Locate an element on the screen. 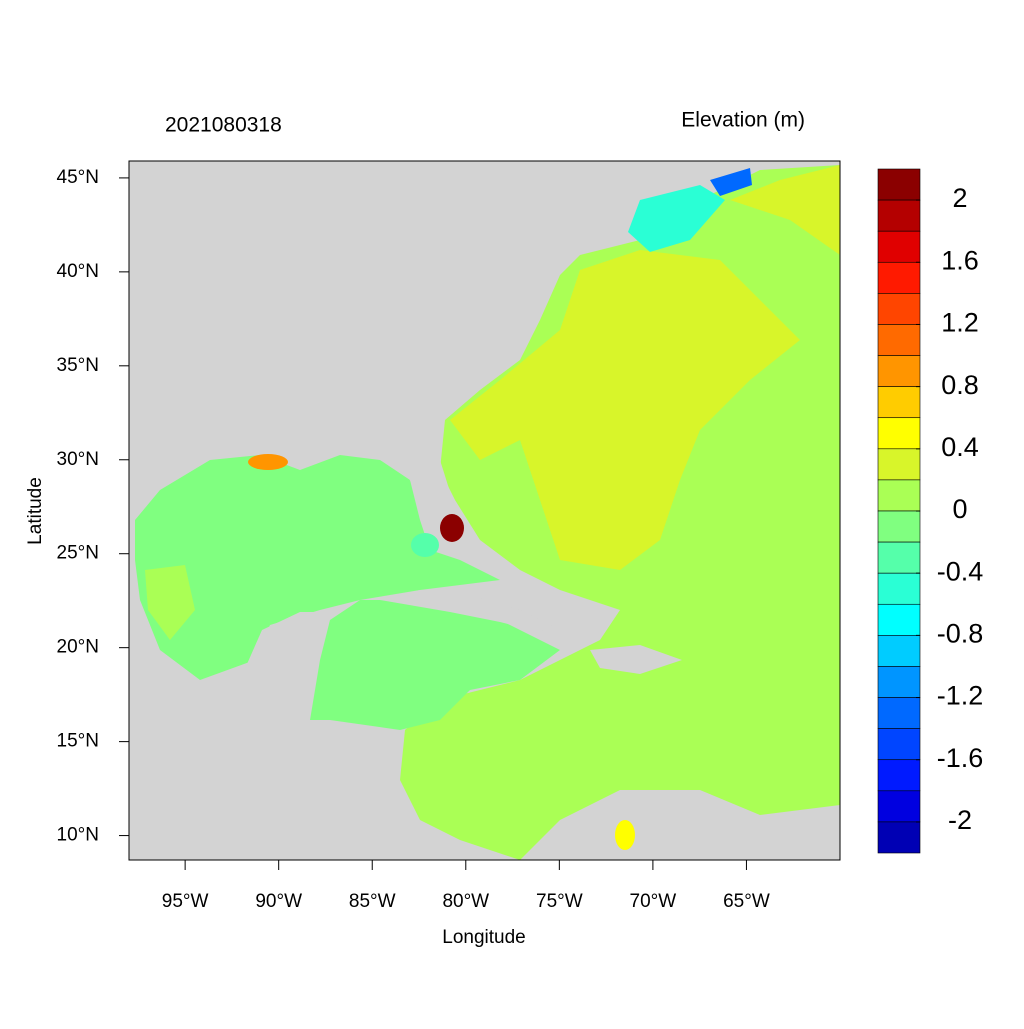 The image size is (1024, 1029). left-title: 2021080318 is located at coordinates (223, 125).